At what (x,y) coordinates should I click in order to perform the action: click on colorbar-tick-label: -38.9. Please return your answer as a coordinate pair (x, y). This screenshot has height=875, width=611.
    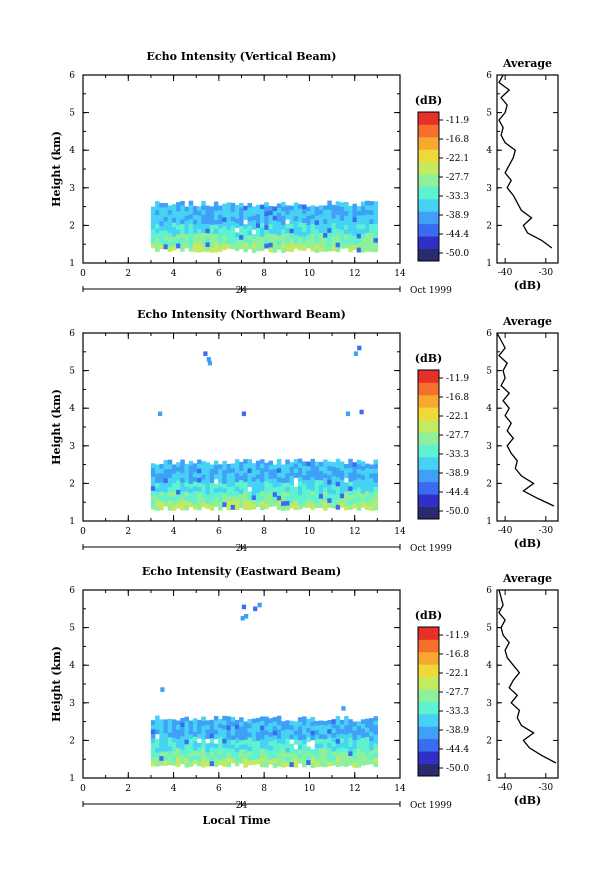
    Looking at the image, I should click on (457, 474).